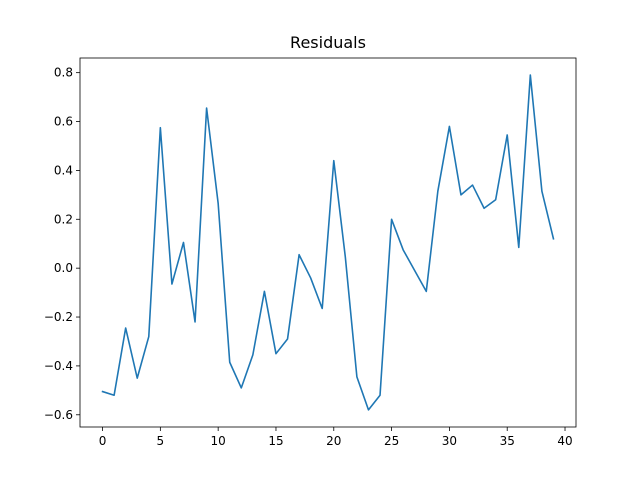  I want to click on y-tick-label: 0.6, so click(63, 122).